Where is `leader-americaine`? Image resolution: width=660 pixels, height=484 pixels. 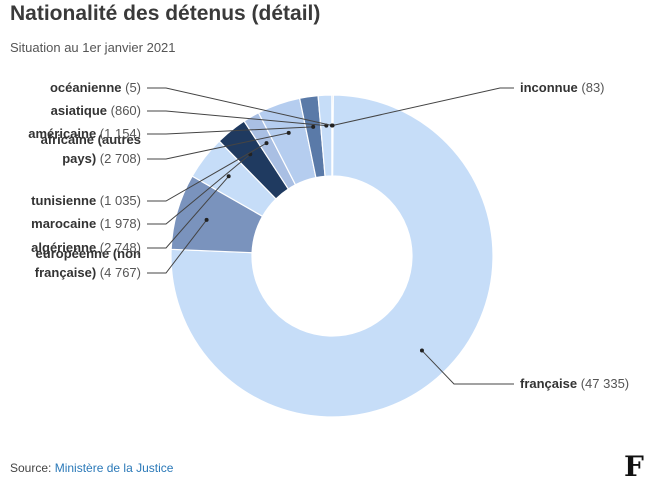 leader-americaine is located at coordinates (230, 130).